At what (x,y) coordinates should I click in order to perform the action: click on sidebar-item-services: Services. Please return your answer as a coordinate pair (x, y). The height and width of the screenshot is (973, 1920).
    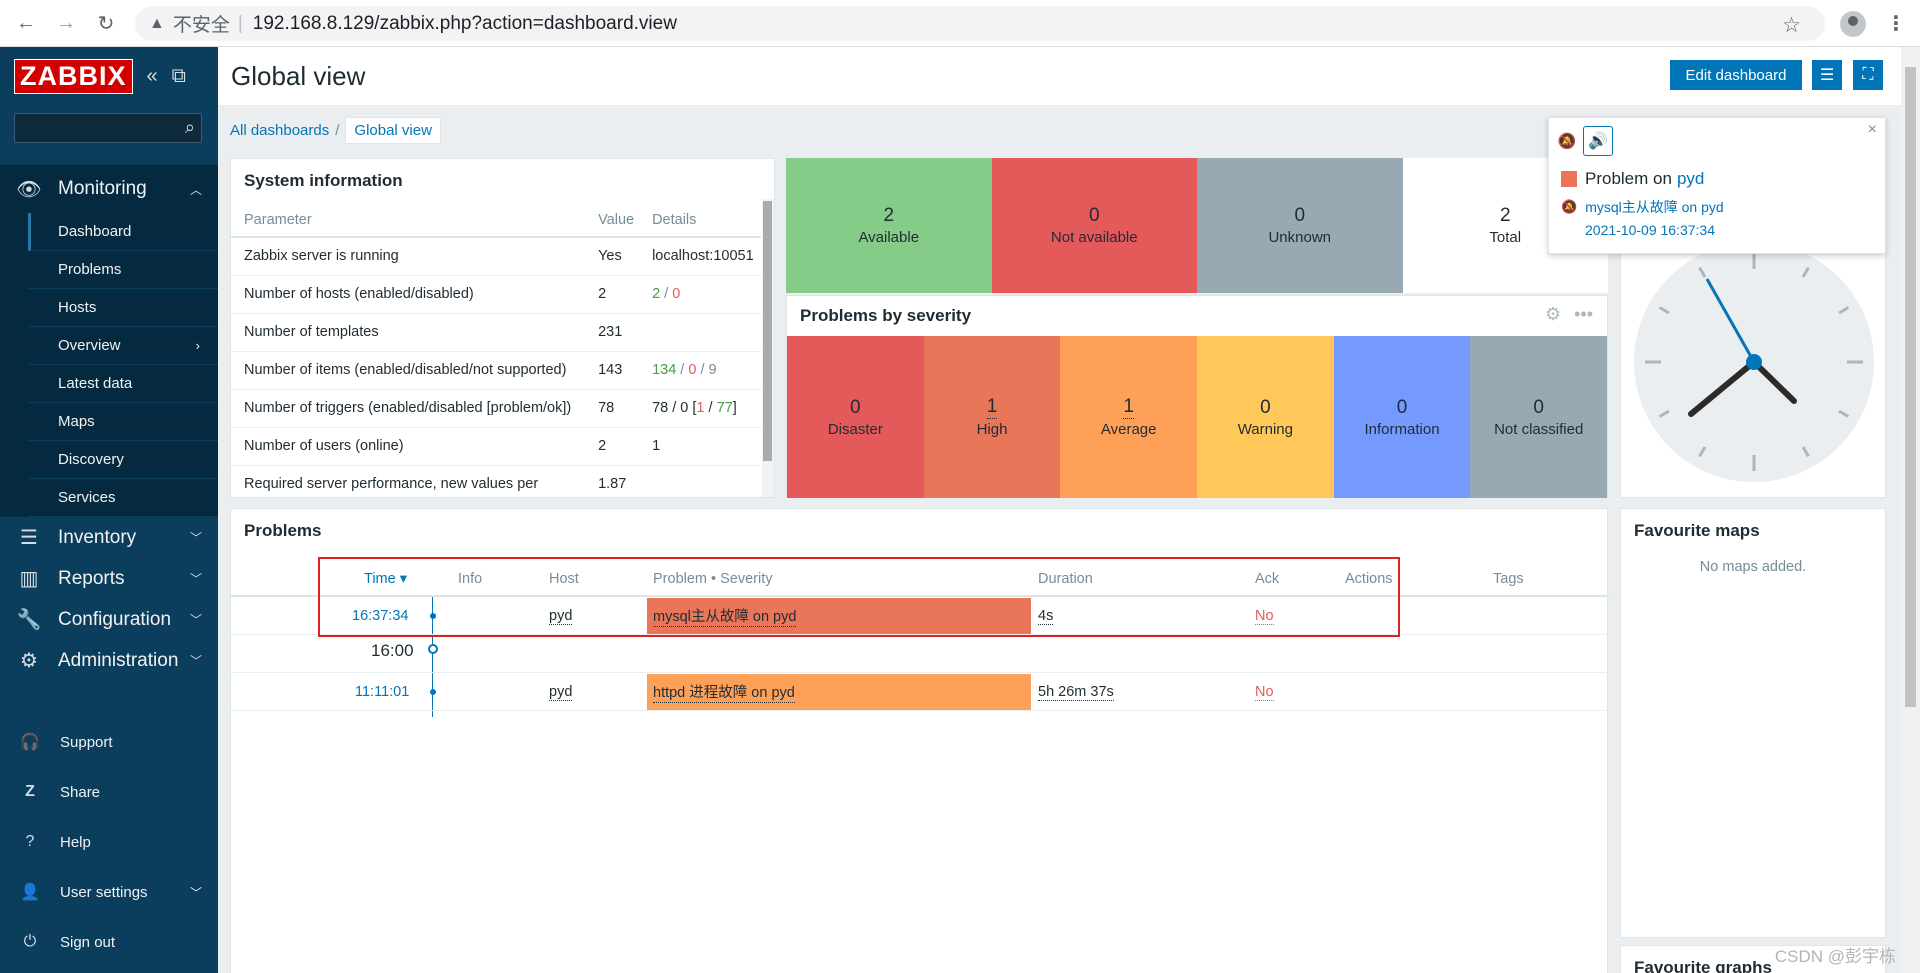
    Looking at the image, I should click on (123, 498).